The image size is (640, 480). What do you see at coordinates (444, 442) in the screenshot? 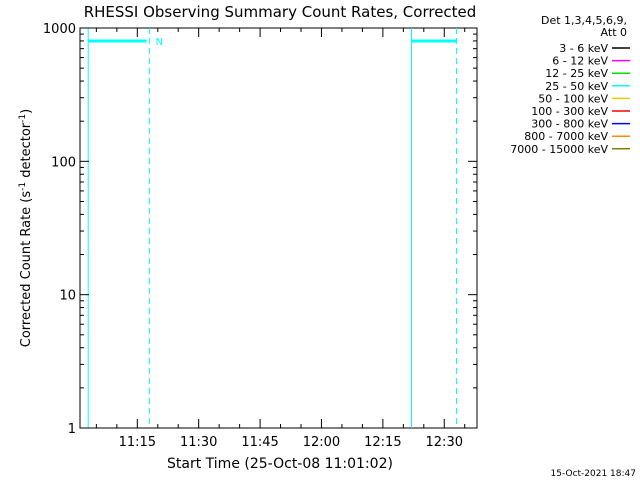
I see `x-tick-label: 12:30` at bounding box center [444, 442].